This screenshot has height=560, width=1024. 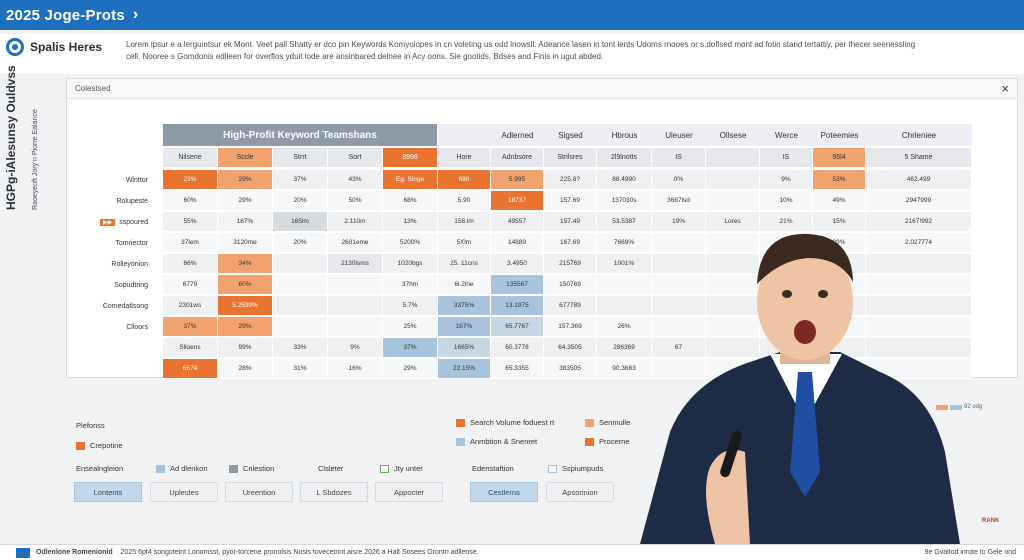 I want to click on table-cell: 462.499, so click(x=919, y=180).